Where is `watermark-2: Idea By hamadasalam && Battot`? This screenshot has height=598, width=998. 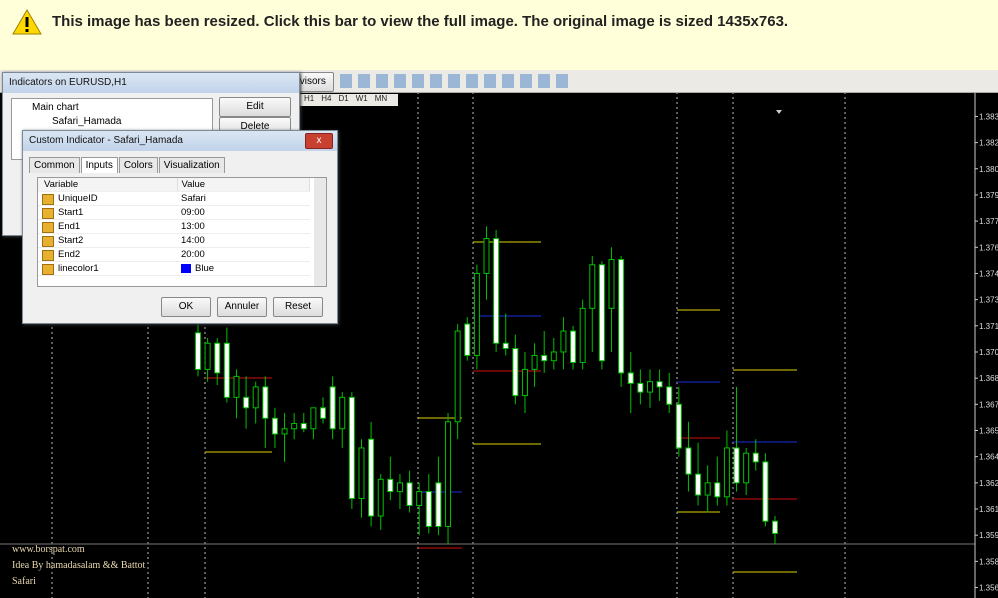 watermark-2: Idea By hamadasalam && Battot is located at coordinates (79, 565).